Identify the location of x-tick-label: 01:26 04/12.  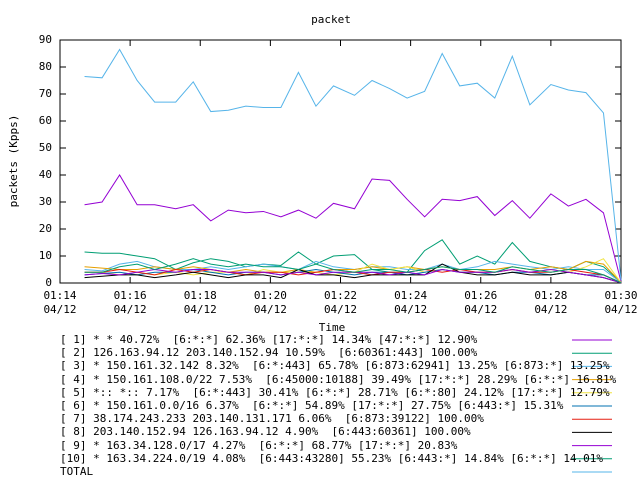
(481, 302).